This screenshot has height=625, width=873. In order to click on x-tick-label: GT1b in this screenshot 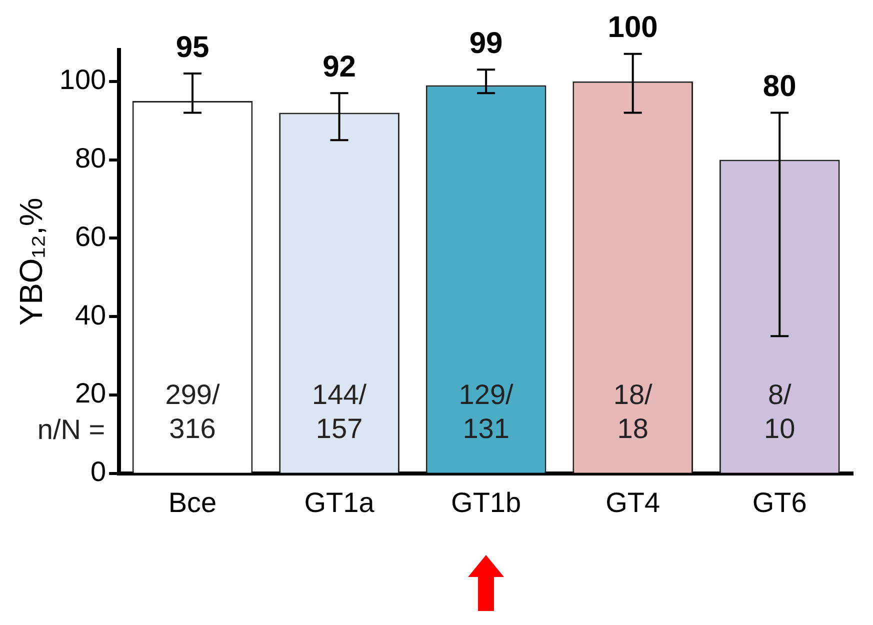, I will do `click(486, 502)`.